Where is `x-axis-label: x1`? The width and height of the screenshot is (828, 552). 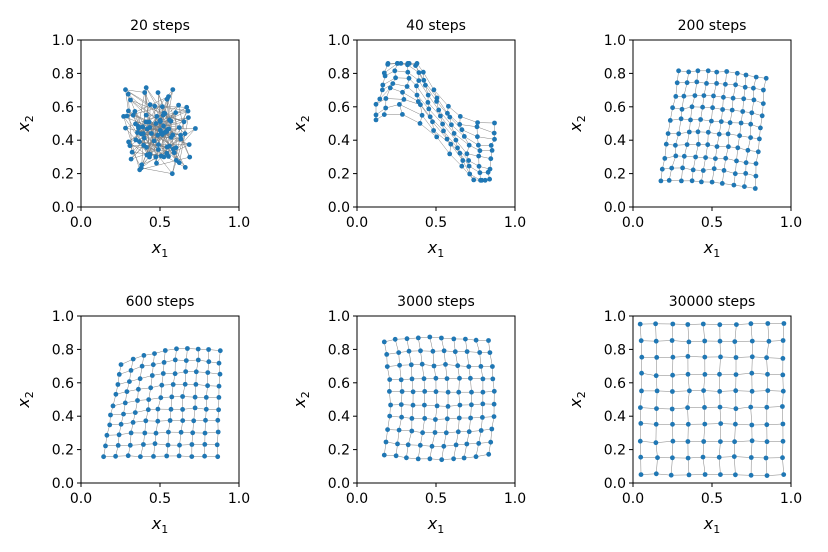
x-axis-label: x1 is located at coordinates (435, 525).